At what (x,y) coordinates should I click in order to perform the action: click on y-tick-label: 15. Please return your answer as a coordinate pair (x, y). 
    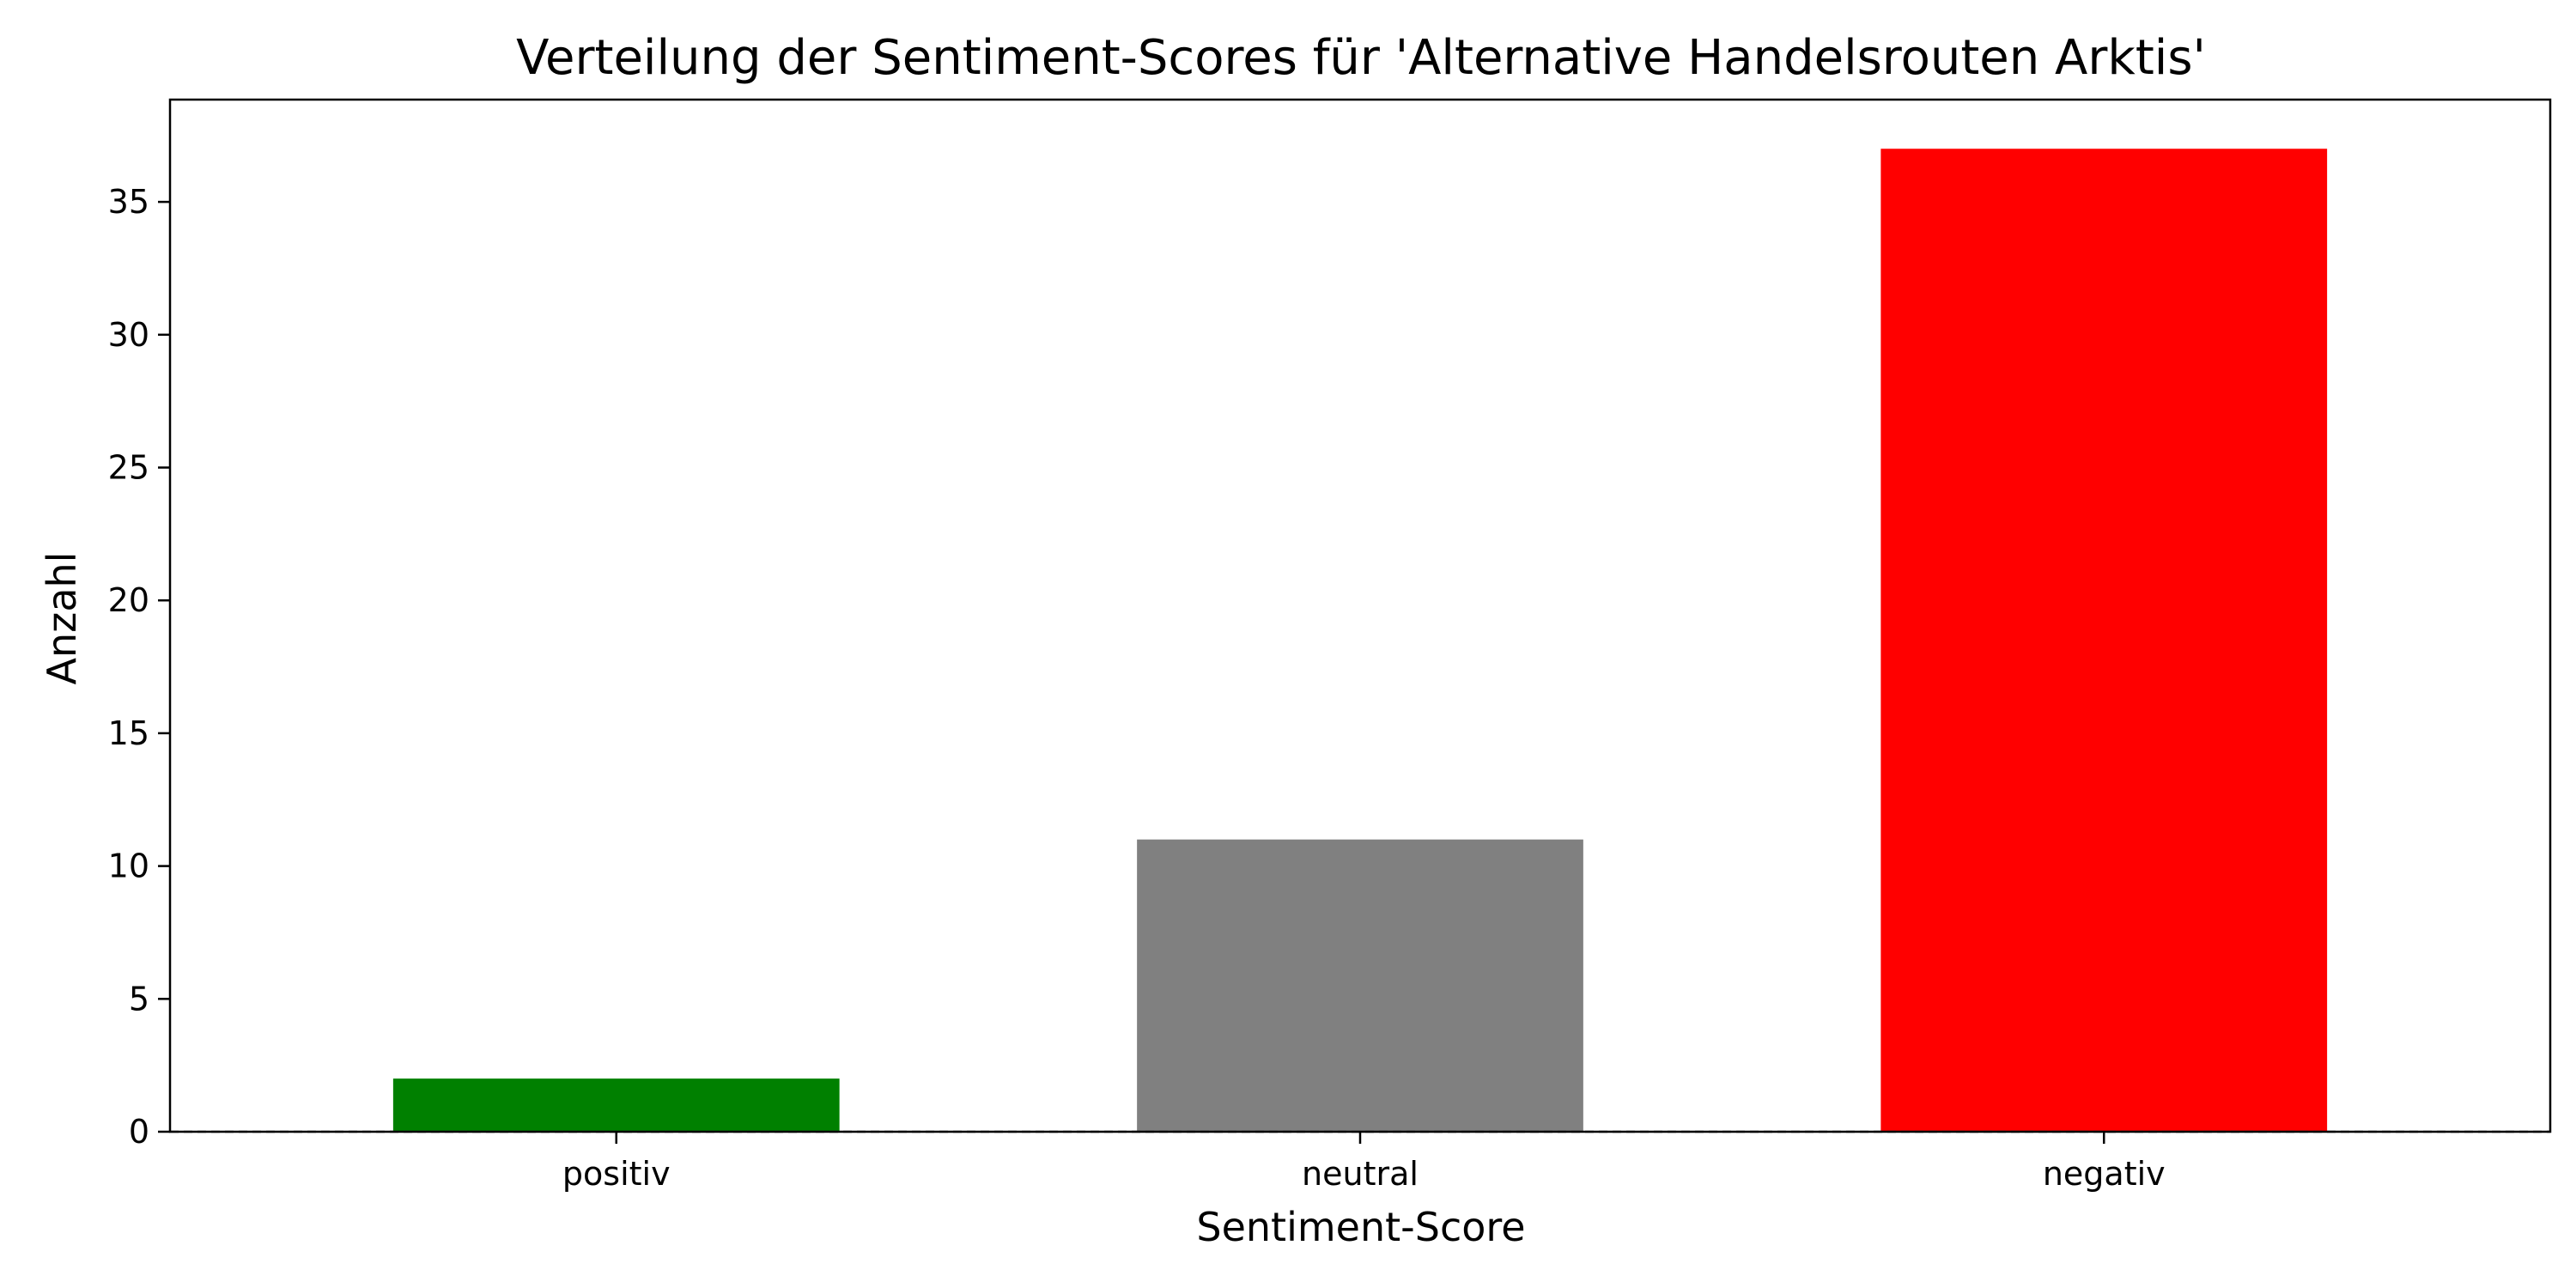
    Looking at the image, I should click on (128, 733).